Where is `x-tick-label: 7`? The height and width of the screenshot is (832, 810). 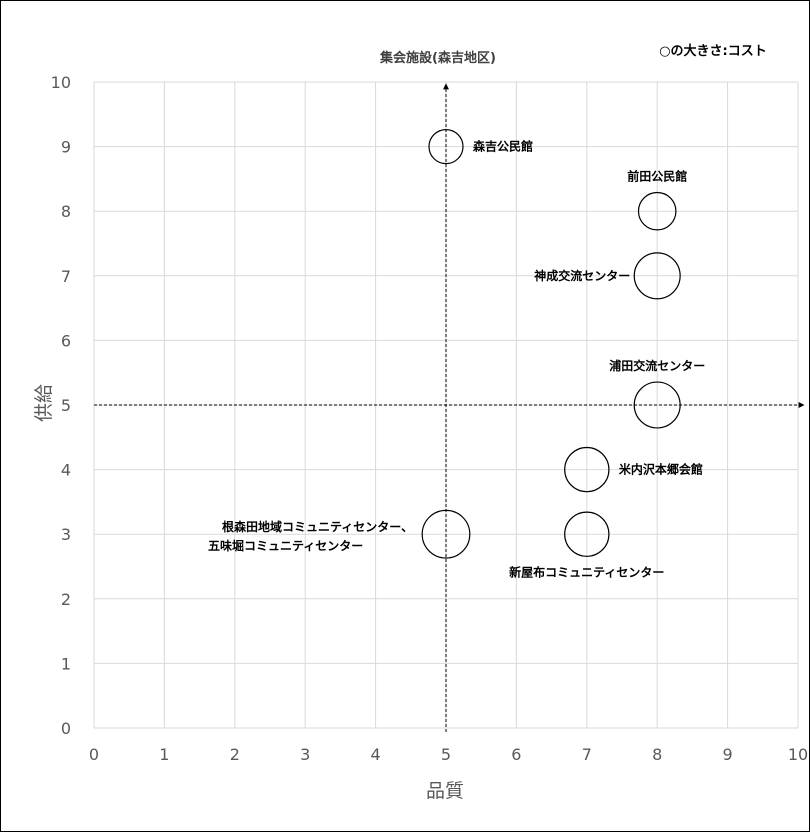
x-tick-label: 7 is located at coordinates (587, 754).